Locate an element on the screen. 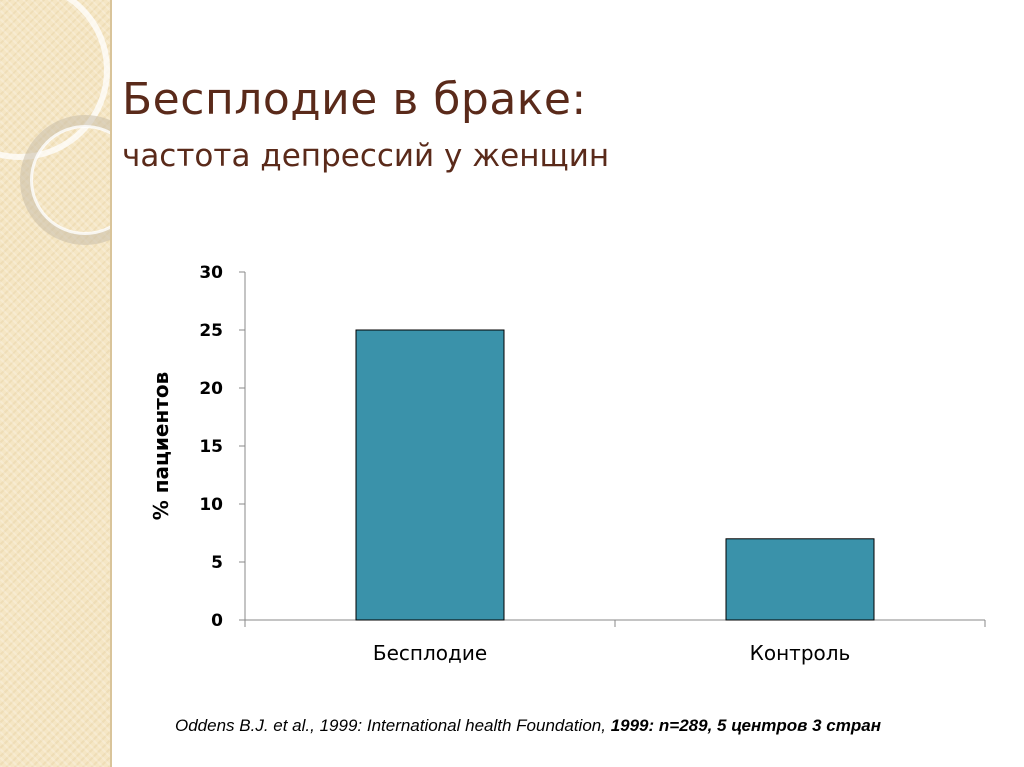  y-tick-label: 5 is located at coordinates (217, 563).